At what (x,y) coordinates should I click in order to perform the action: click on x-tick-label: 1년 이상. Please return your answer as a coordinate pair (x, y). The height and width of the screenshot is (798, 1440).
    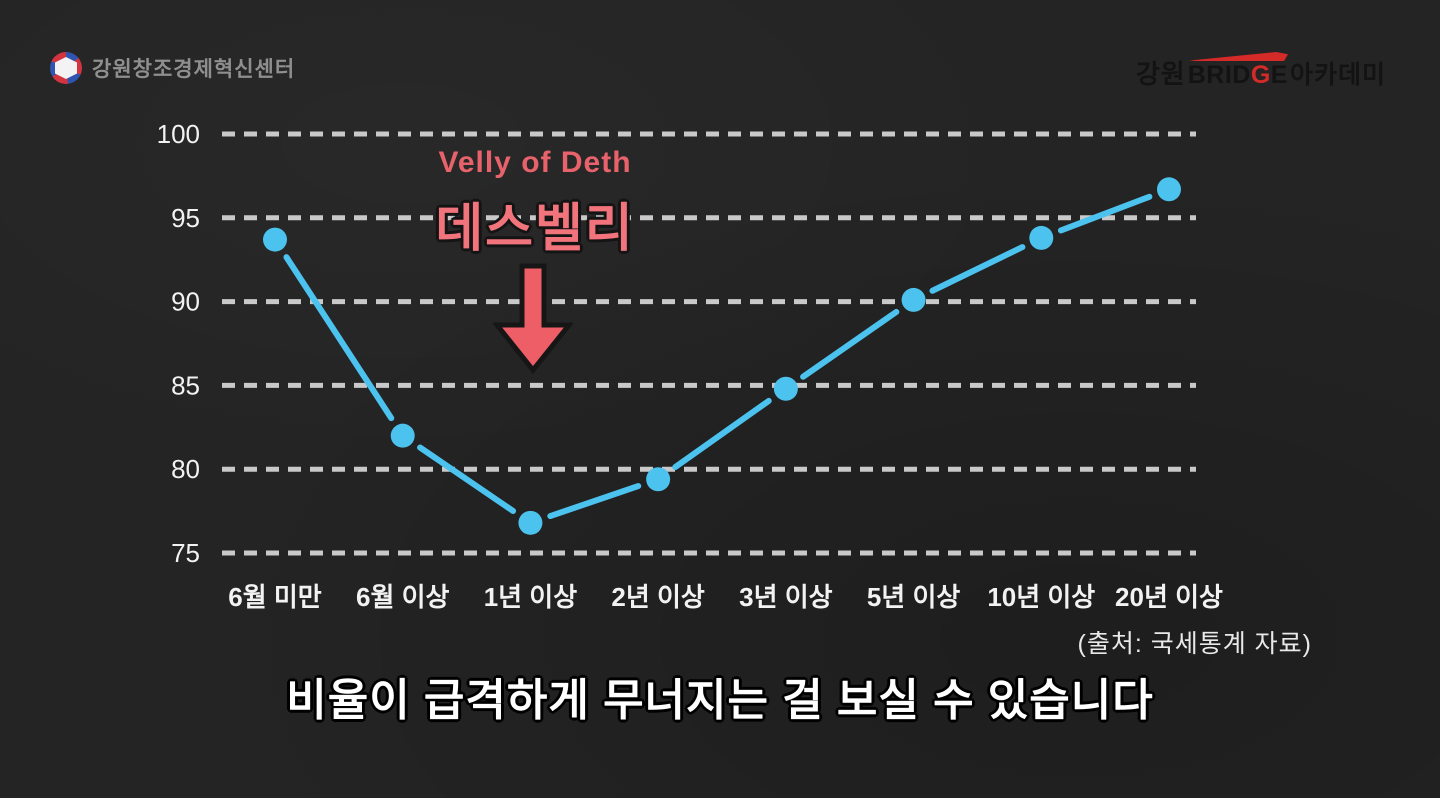
    Looking at the image, I should click on (531, 597).